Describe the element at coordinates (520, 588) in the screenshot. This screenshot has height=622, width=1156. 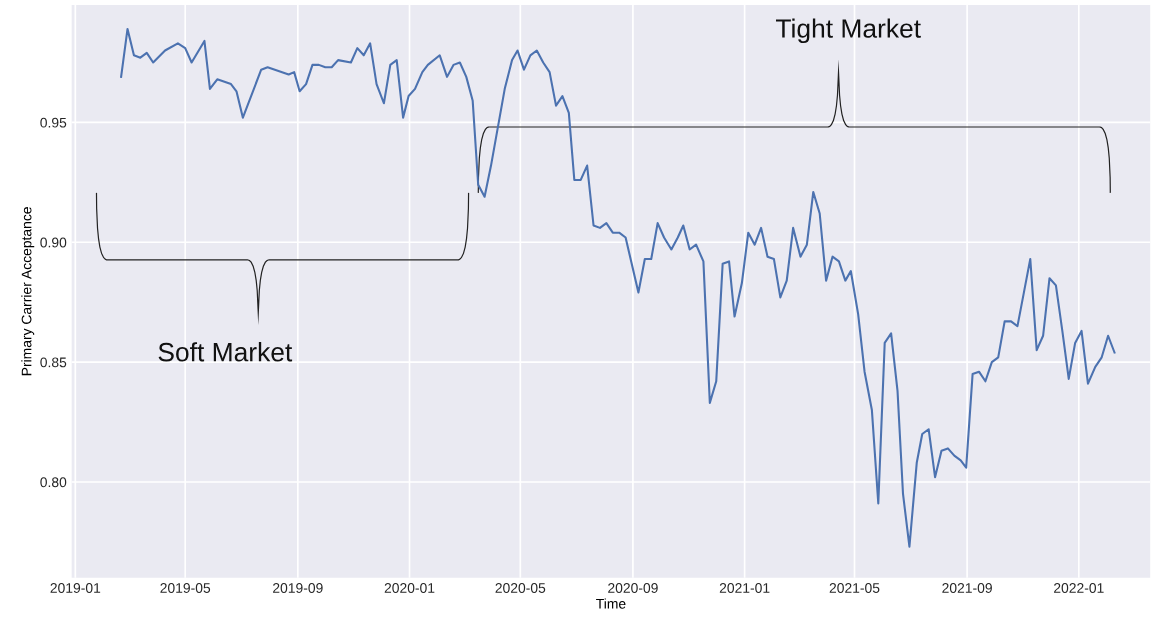
I see `x-tick-label: 2020-05` at that location.